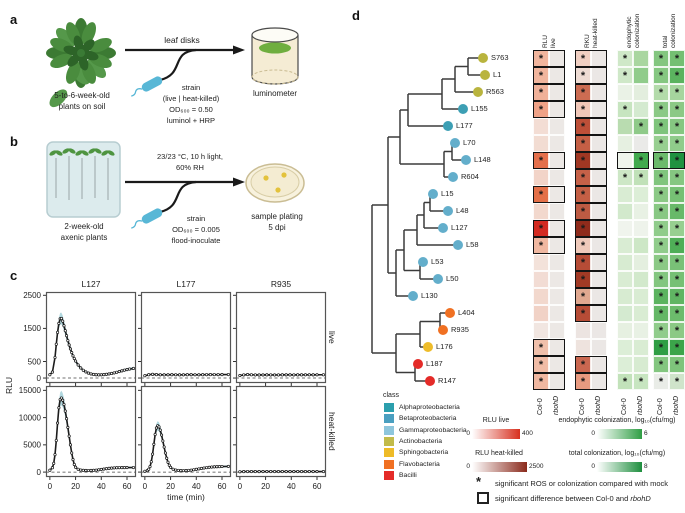 This screenshot has height=513, width=685. I want to click on condition-line1: 23/23 °C, 10 h light,, so click(190, 156).